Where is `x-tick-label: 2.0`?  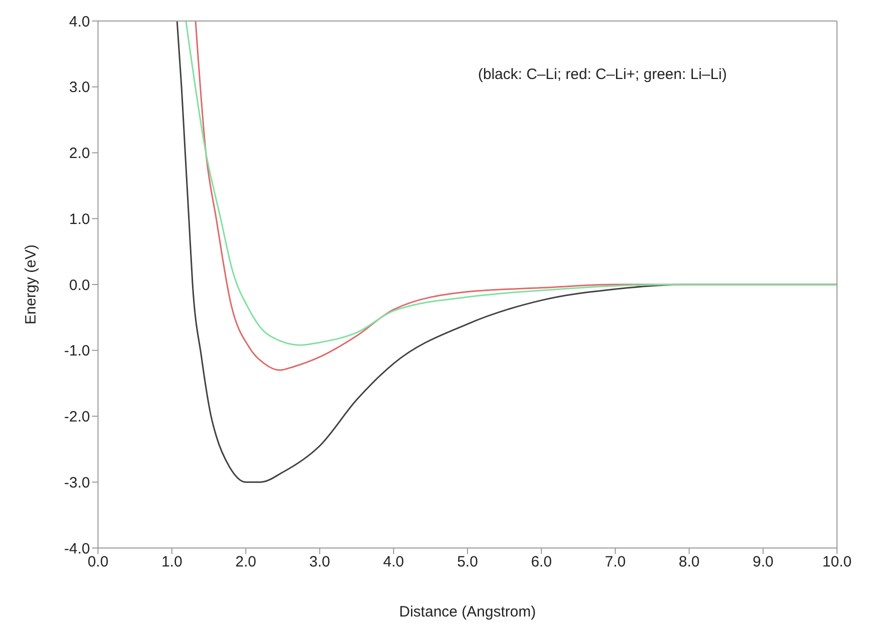
x-tick-label: 2.0 is located at coordinates (245, 562).